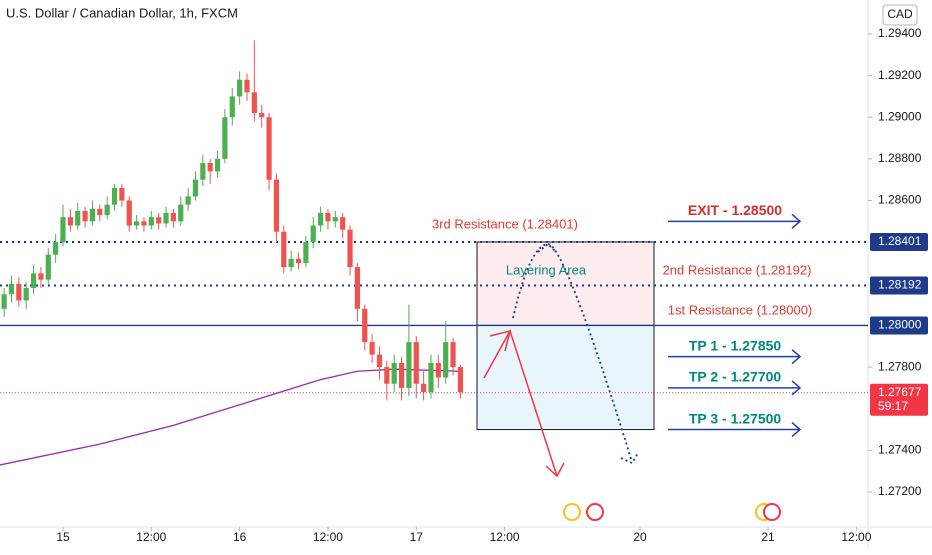 The image size is (932, 555). Describe the element at coordinates (900, 366) in the screenshot. I see `y-tick-label: 1.27800` at that location.